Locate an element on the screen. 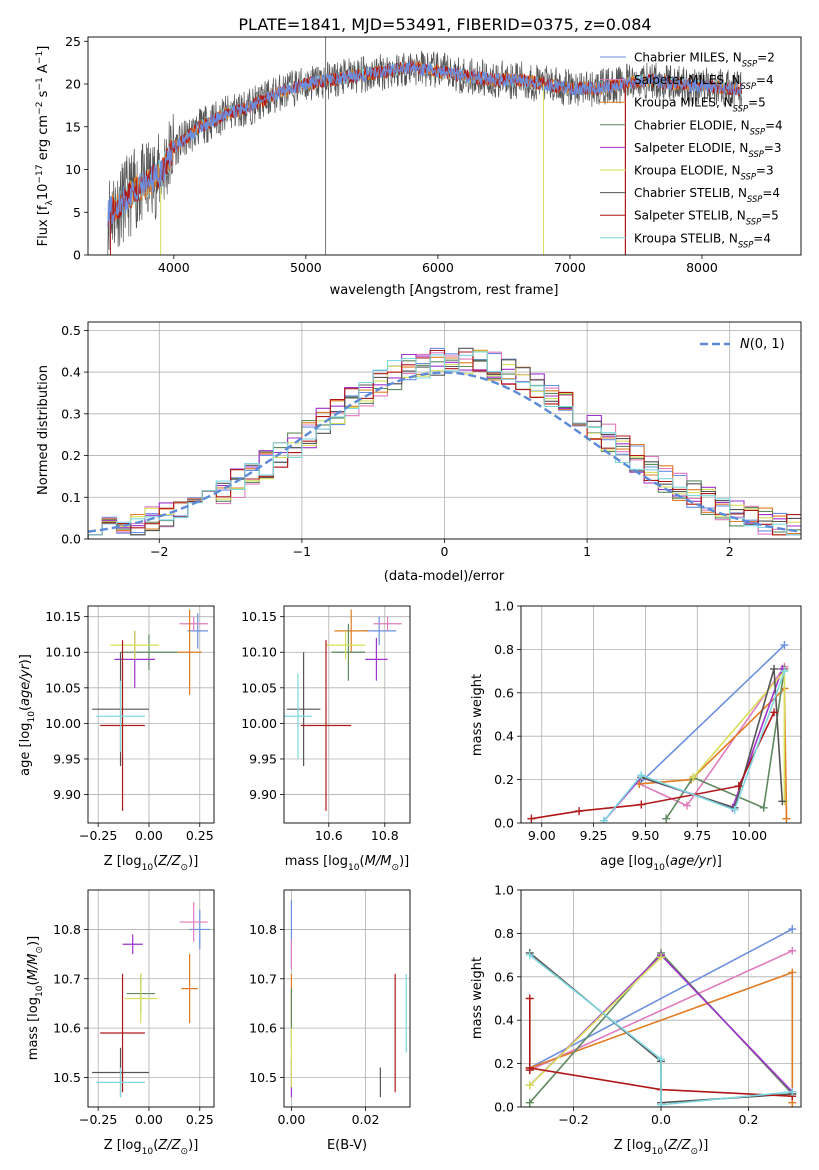 Image resolution: width=819 pixels, height=1170 pixels. spectrum-line is located at coordinates (425, 144).